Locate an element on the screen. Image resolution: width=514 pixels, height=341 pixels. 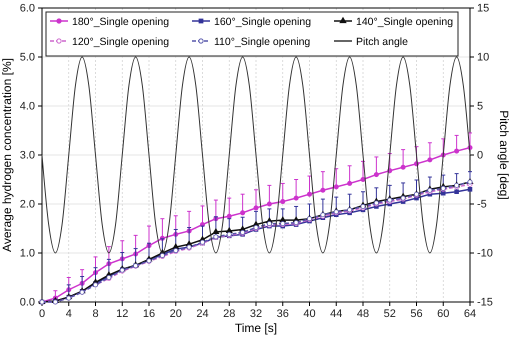
legend-label: 140°_Single opening is located at coordinates (405, 22).